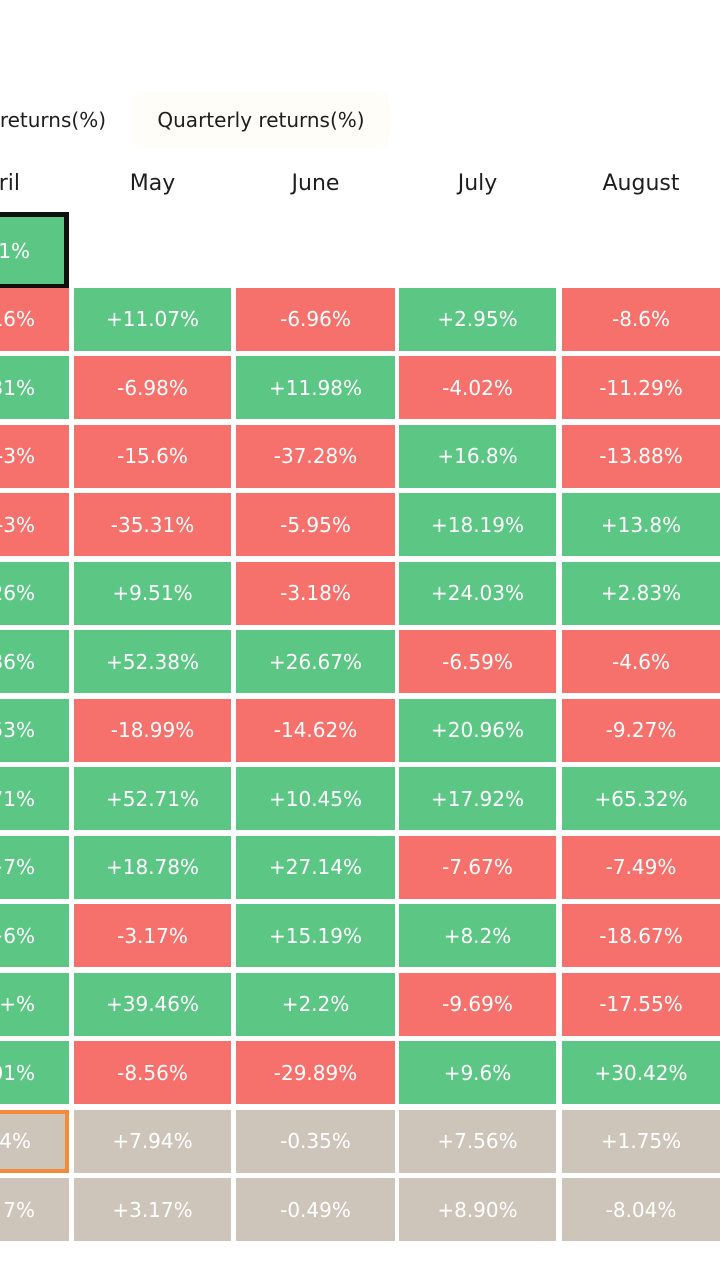 Image resolution: width=720 pixels, height=1280 pixels. Describe the element at coordinates (315, 730) in the screenshot. I see `return-cell: -14.62%` at that location.